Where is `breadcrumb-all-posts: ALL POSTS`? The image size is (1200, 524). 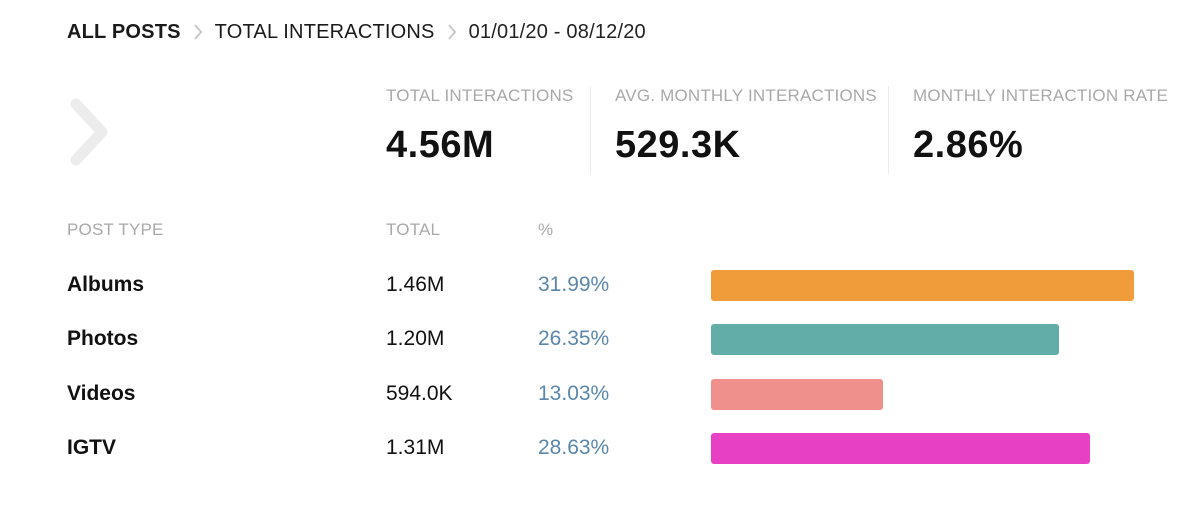
breadcrumb-all-posts: ALL POSTS is located at coordinates (124, 31).